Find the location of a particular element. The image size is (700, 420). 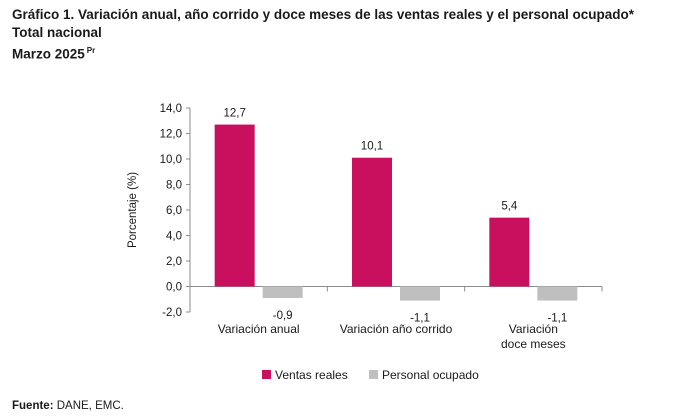

data-label: -0,9 is located at coordinates (283, 316).